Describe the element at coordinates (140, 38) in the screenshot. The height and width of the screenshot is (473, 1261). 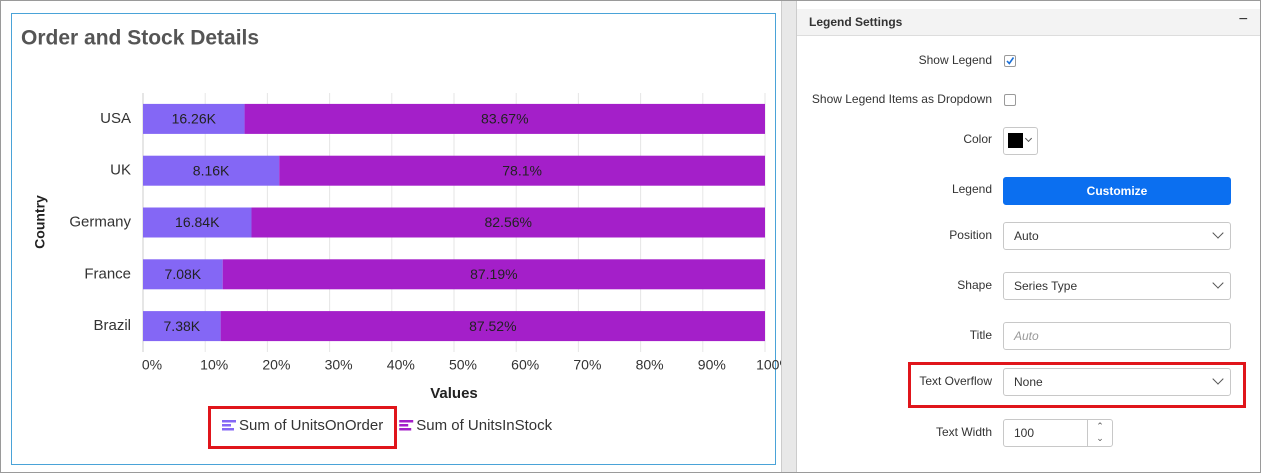
I see `chart-title: Order and Stock Details` at that location.